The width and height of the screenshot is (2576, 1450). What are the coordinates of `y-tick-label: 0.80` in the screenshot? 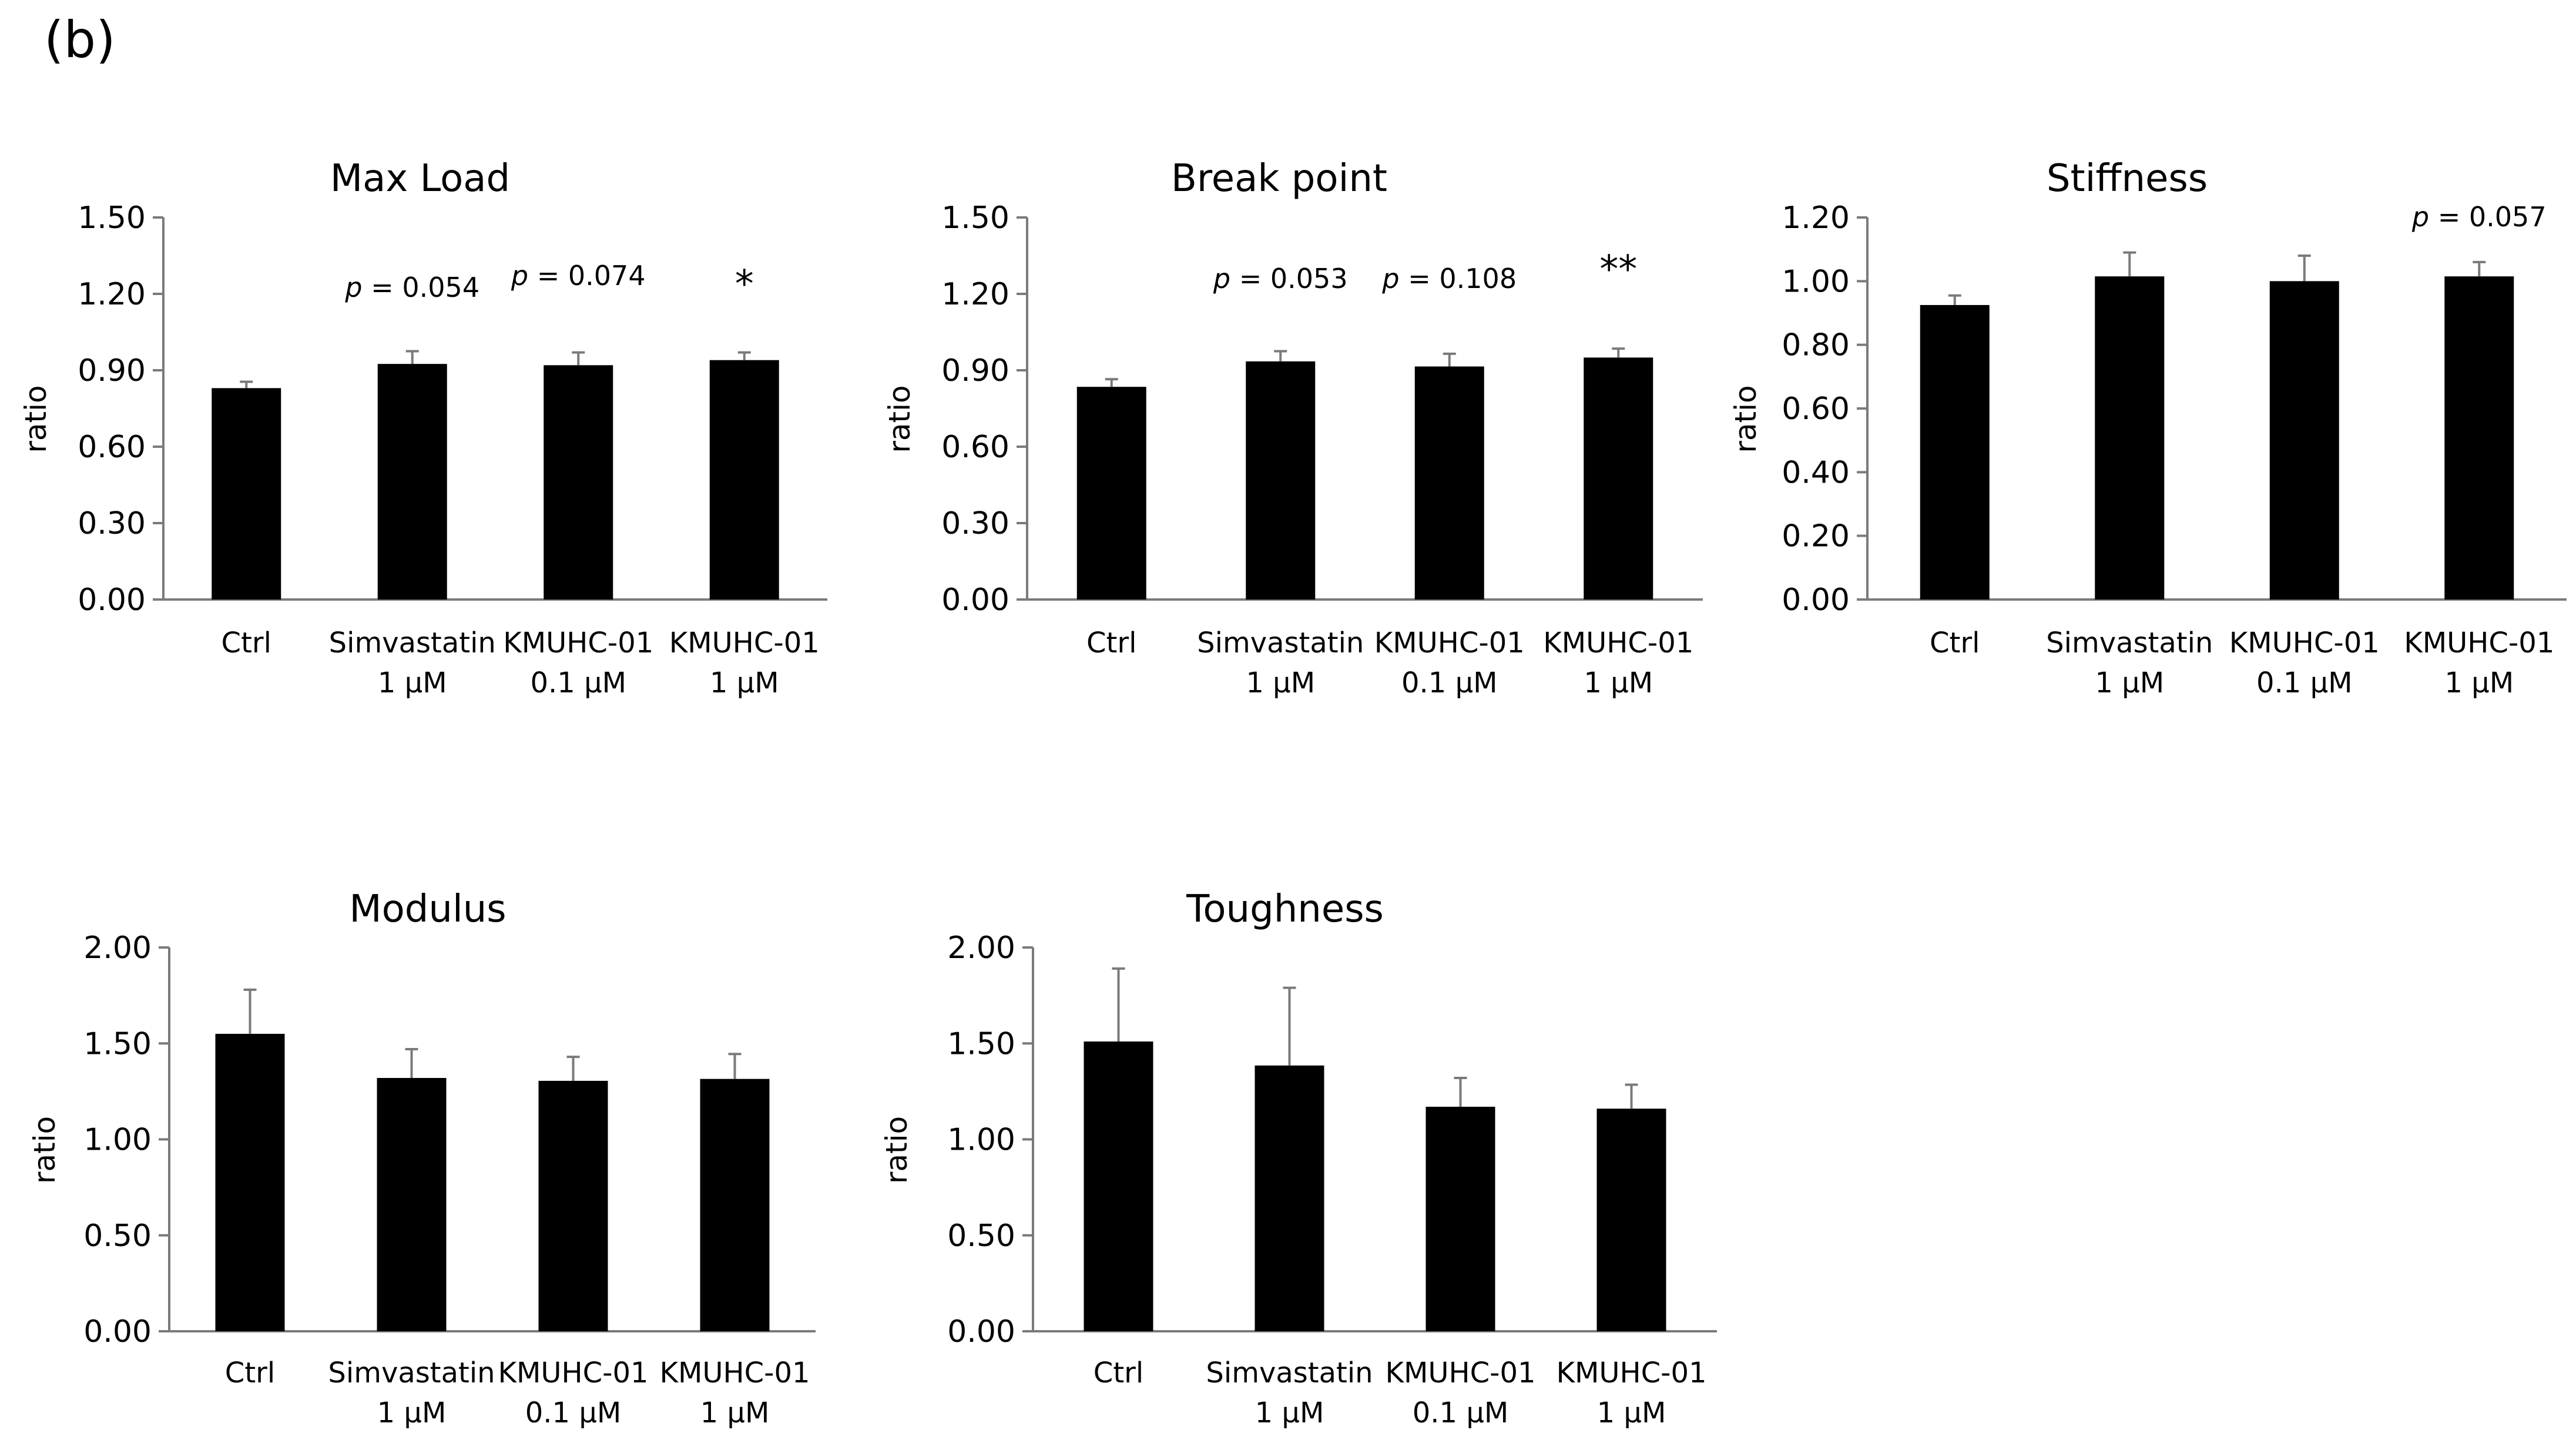 It's located at (1816, 345).